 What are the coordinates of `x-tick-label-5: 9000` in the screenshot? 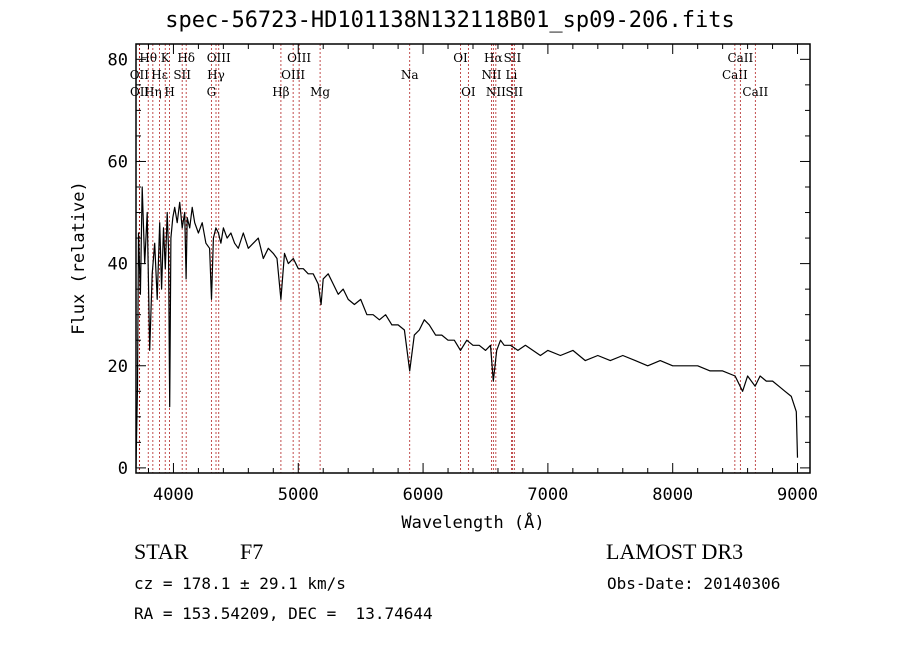 It's located at (797, 495).